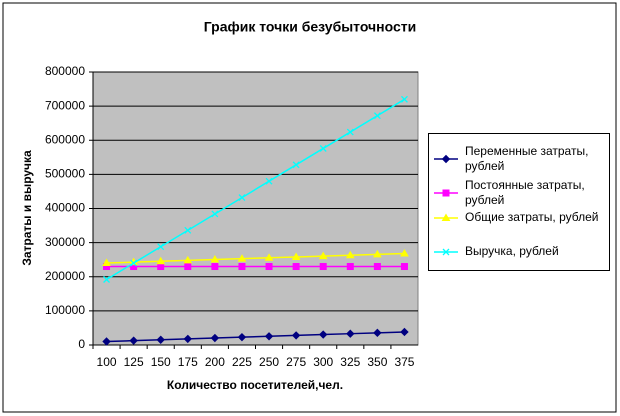 Image resolution: width=620 pixels, height=416 pixels. I want to click on y-tick-label: 300000, so click(65, 242).